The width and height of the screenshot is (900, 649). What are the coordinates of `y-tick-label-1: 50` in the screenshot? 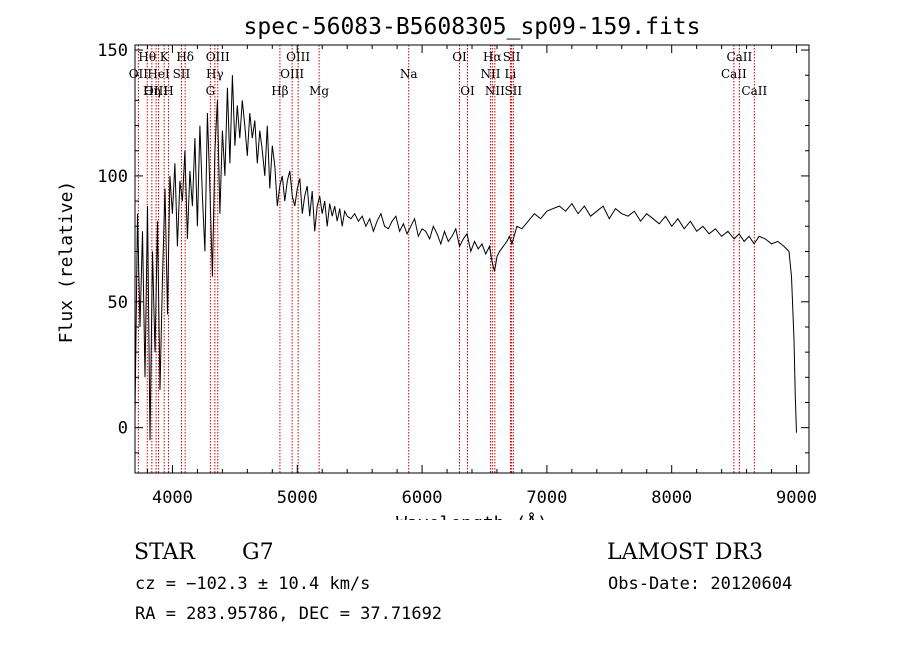 It's located at (118, 303).